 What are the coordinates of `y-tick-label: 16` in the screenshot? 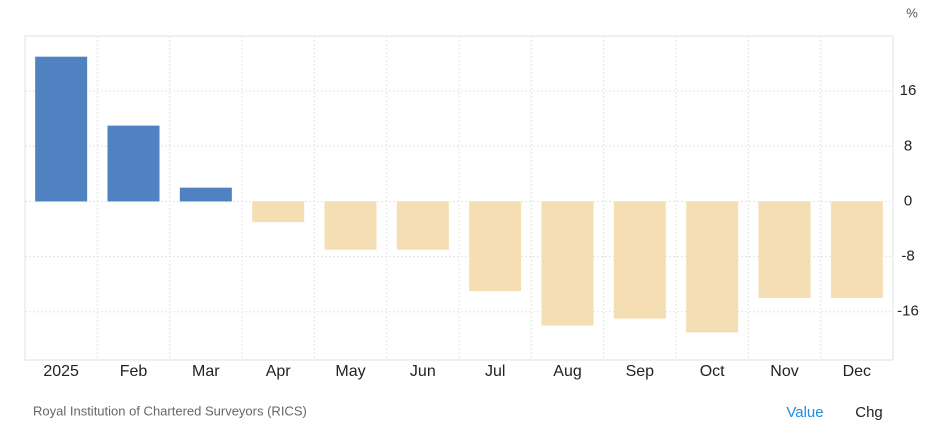 It's located at (908, 90).